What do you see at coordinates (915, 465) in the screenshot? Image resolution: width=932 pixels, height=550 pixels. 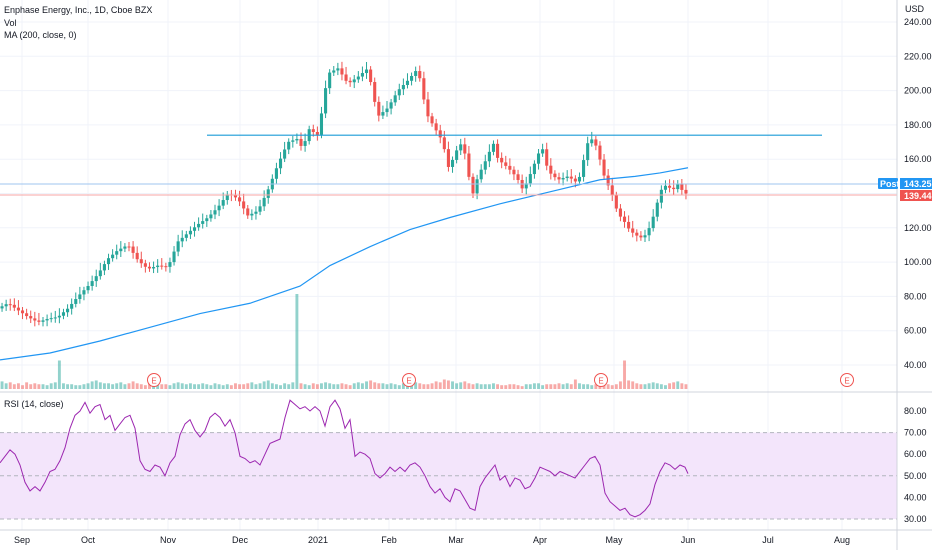 I see `rsi-axis-labels: 80.00 70.00 60.00 50.00 40.00 30.00` at bounding box center [915, 465].